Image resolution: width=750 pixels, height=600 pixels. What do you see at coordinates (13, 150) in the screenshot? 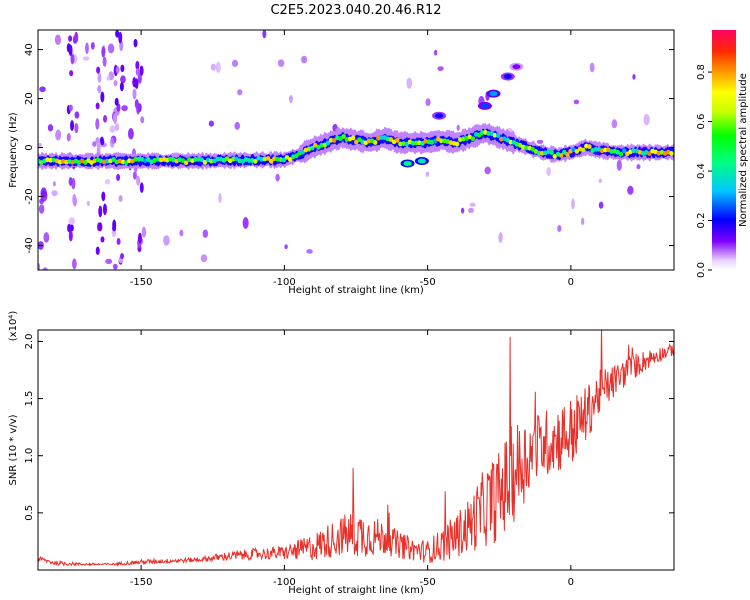
I see `spectrogram-y-label: Frequency (Hz)` at bounding box center [13, 150].